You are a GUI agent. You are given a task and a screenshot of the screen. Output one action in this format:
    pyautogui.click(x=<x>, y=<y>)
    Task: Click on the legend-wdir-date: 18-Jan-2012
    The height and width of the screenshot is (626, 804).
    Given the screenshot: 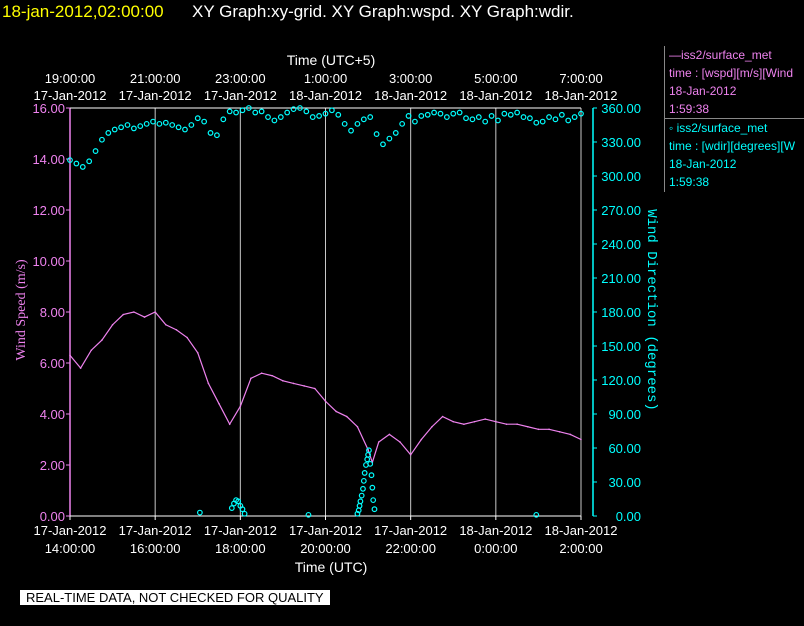 What is the action you would take?
    pyautogui.click(x=703, y=164)
    